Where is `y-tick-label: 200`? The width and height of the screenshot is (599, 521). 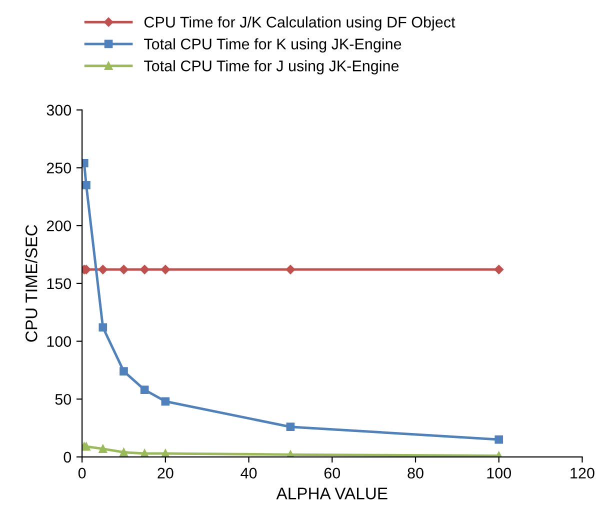
y-tick-label: 200 is located at coordinates (59, 226).